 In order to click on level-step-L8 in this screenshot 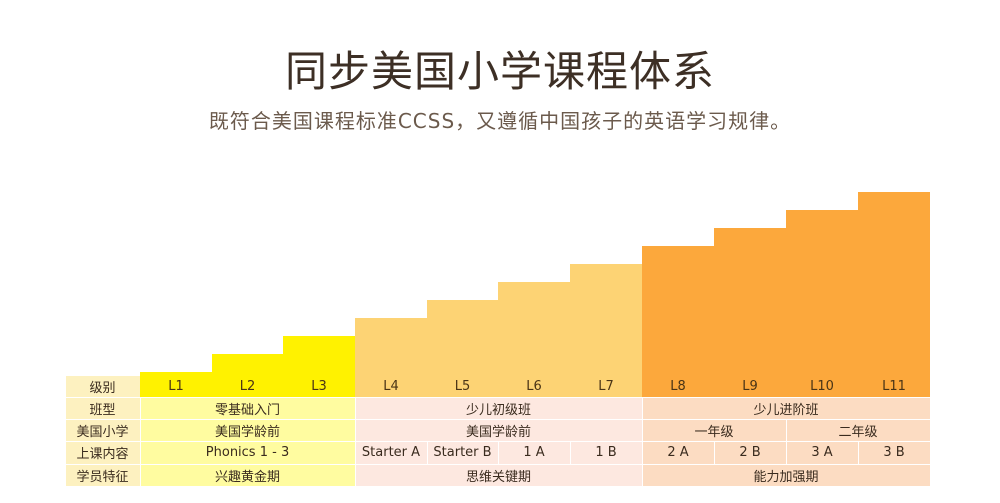, I will do `click(678, 321)`.